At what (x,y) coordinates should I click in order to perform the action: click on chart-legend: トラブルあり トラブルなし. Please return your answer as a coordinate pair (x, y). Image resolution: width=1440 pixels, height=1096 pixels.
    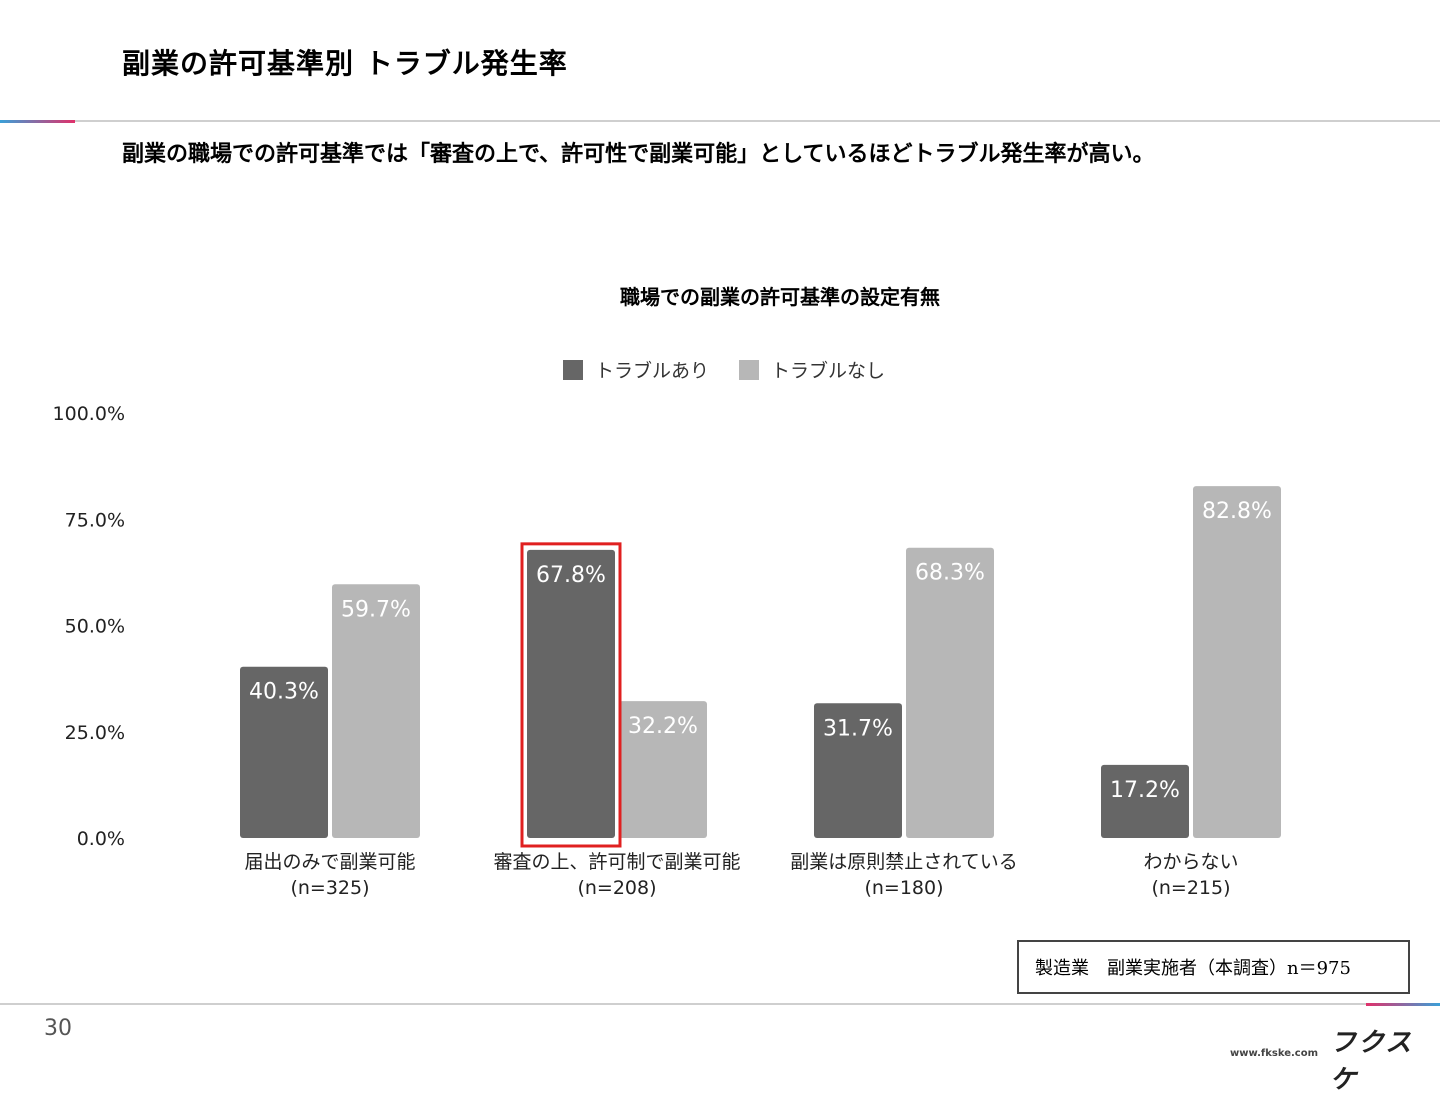
    Looking at the image, I should click on (739, 369).